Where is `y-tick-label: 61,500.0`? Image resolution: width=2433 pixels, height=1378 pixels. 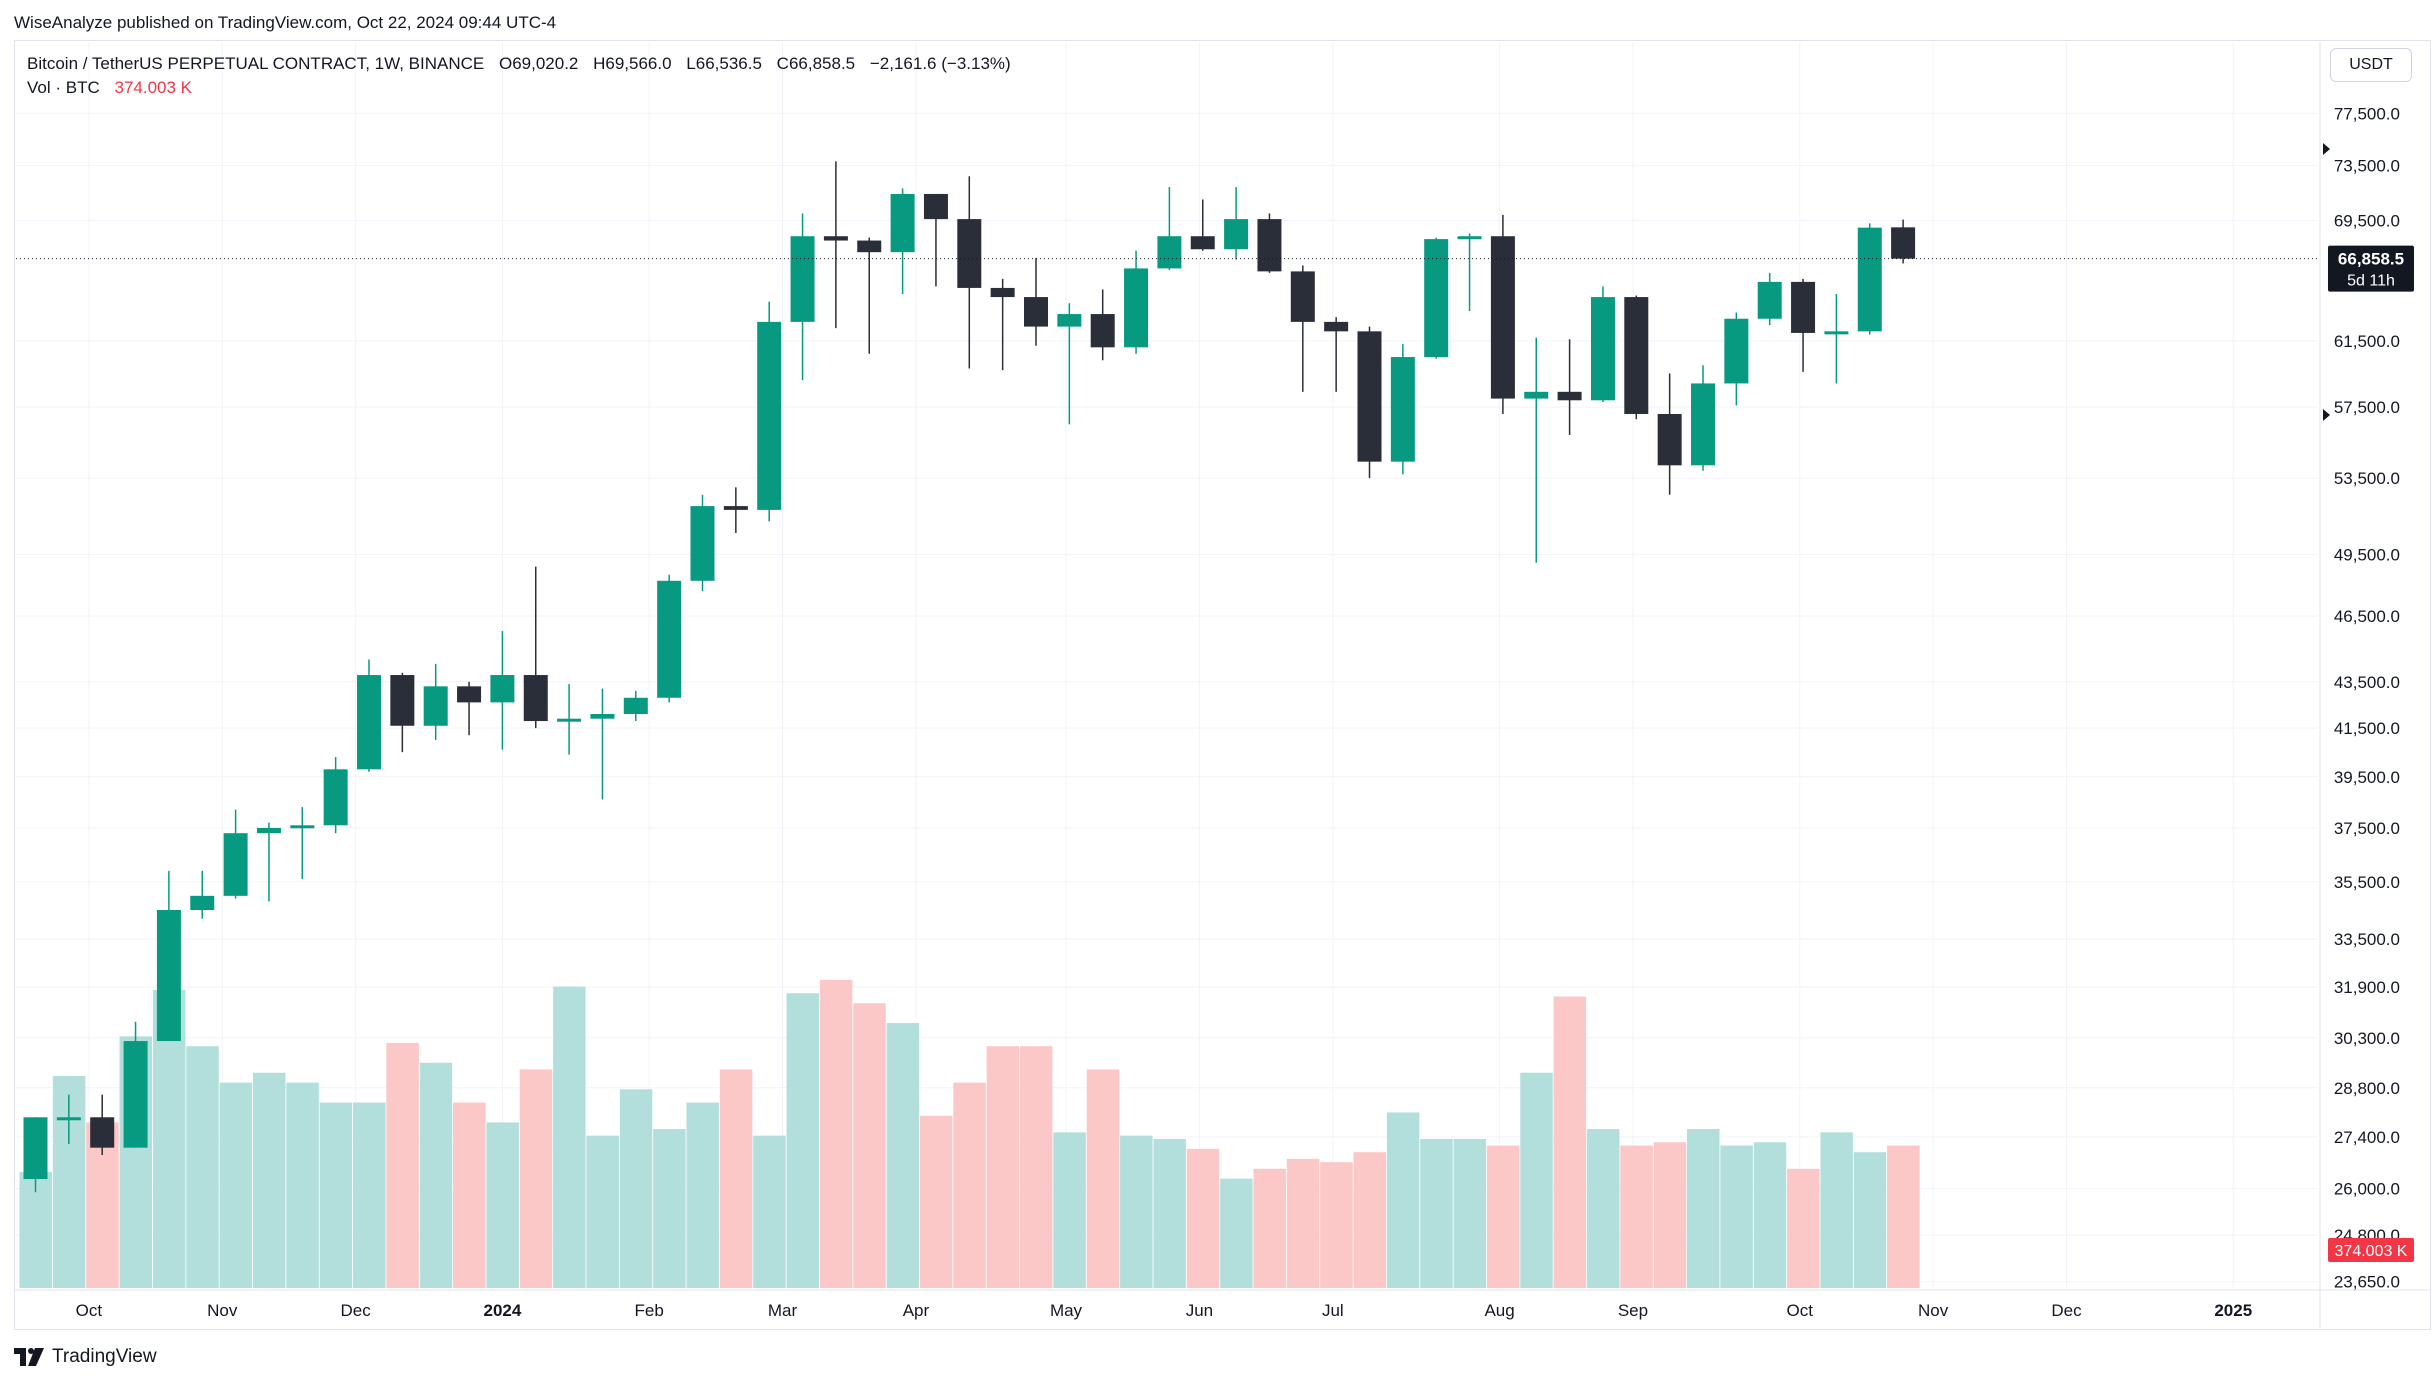
y-tick-label: 61,500.0 is located at coordinates (2367, 341).